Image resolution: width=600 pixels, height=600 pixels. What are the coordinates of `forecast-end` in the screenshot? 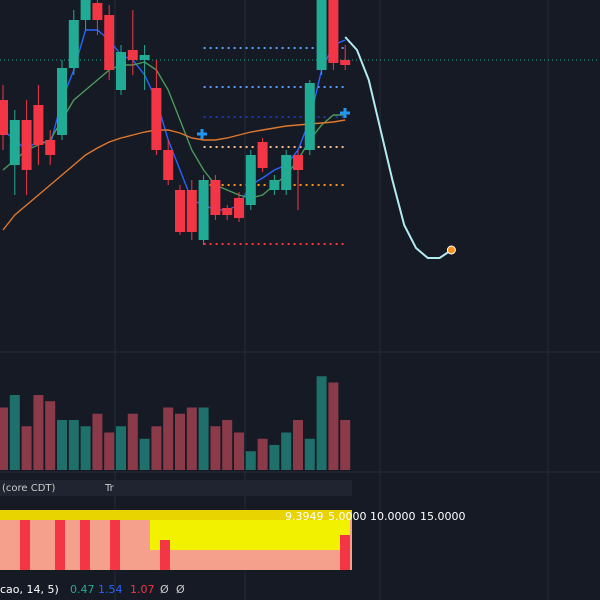 It's located at (451, 250).